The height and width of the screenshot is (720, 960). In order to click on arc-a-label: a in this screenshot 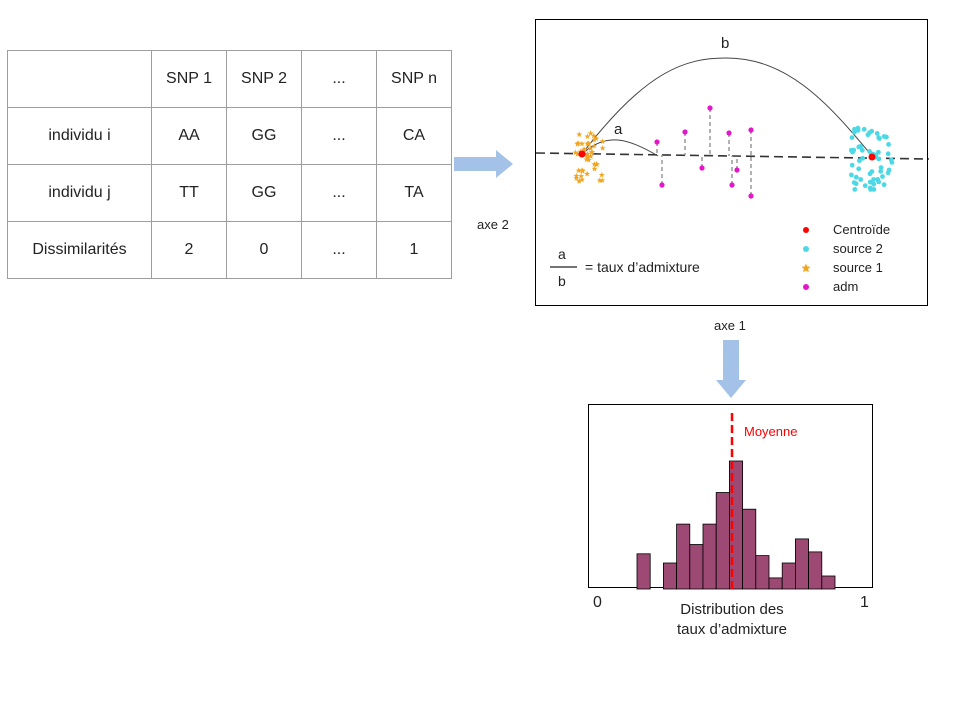, I will do `click(618, 129)`.